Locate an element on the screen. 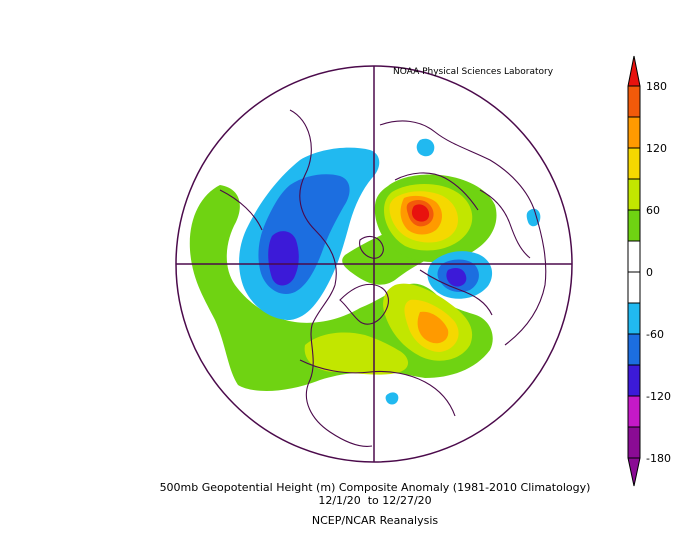 Image resolution: width=700 pixels, height=542 pixels. colorbar-label-neg120: -120 is located at coordinates (658, 396).